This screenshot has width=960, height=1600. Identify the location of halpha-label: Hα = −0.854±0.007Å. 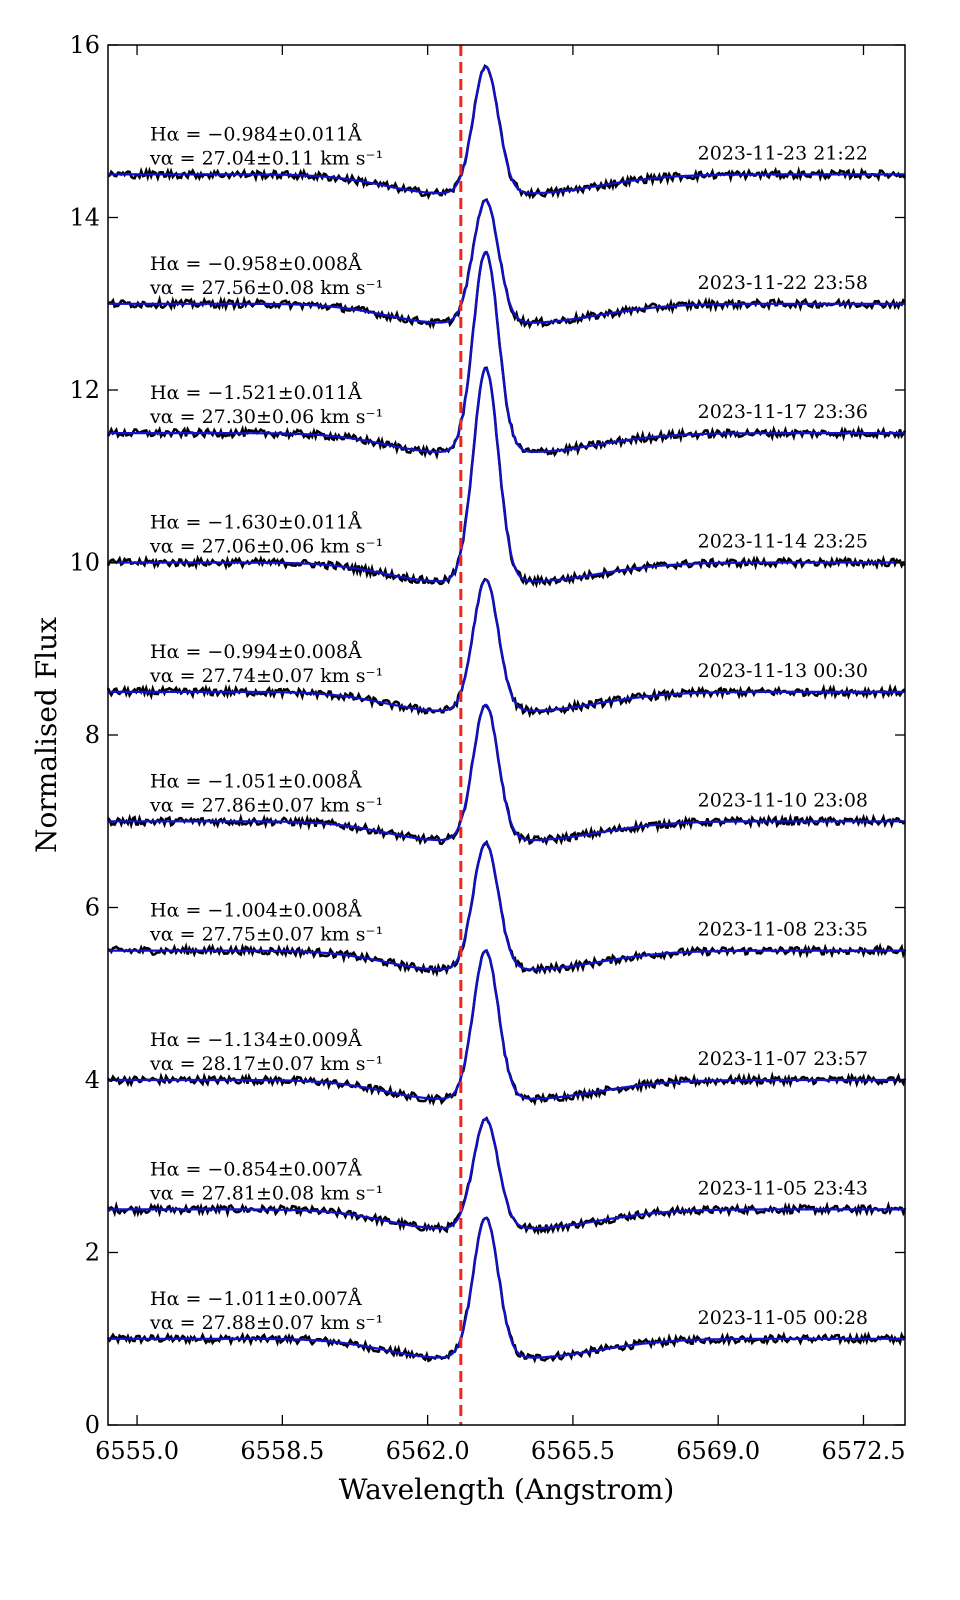
(256, 1169).